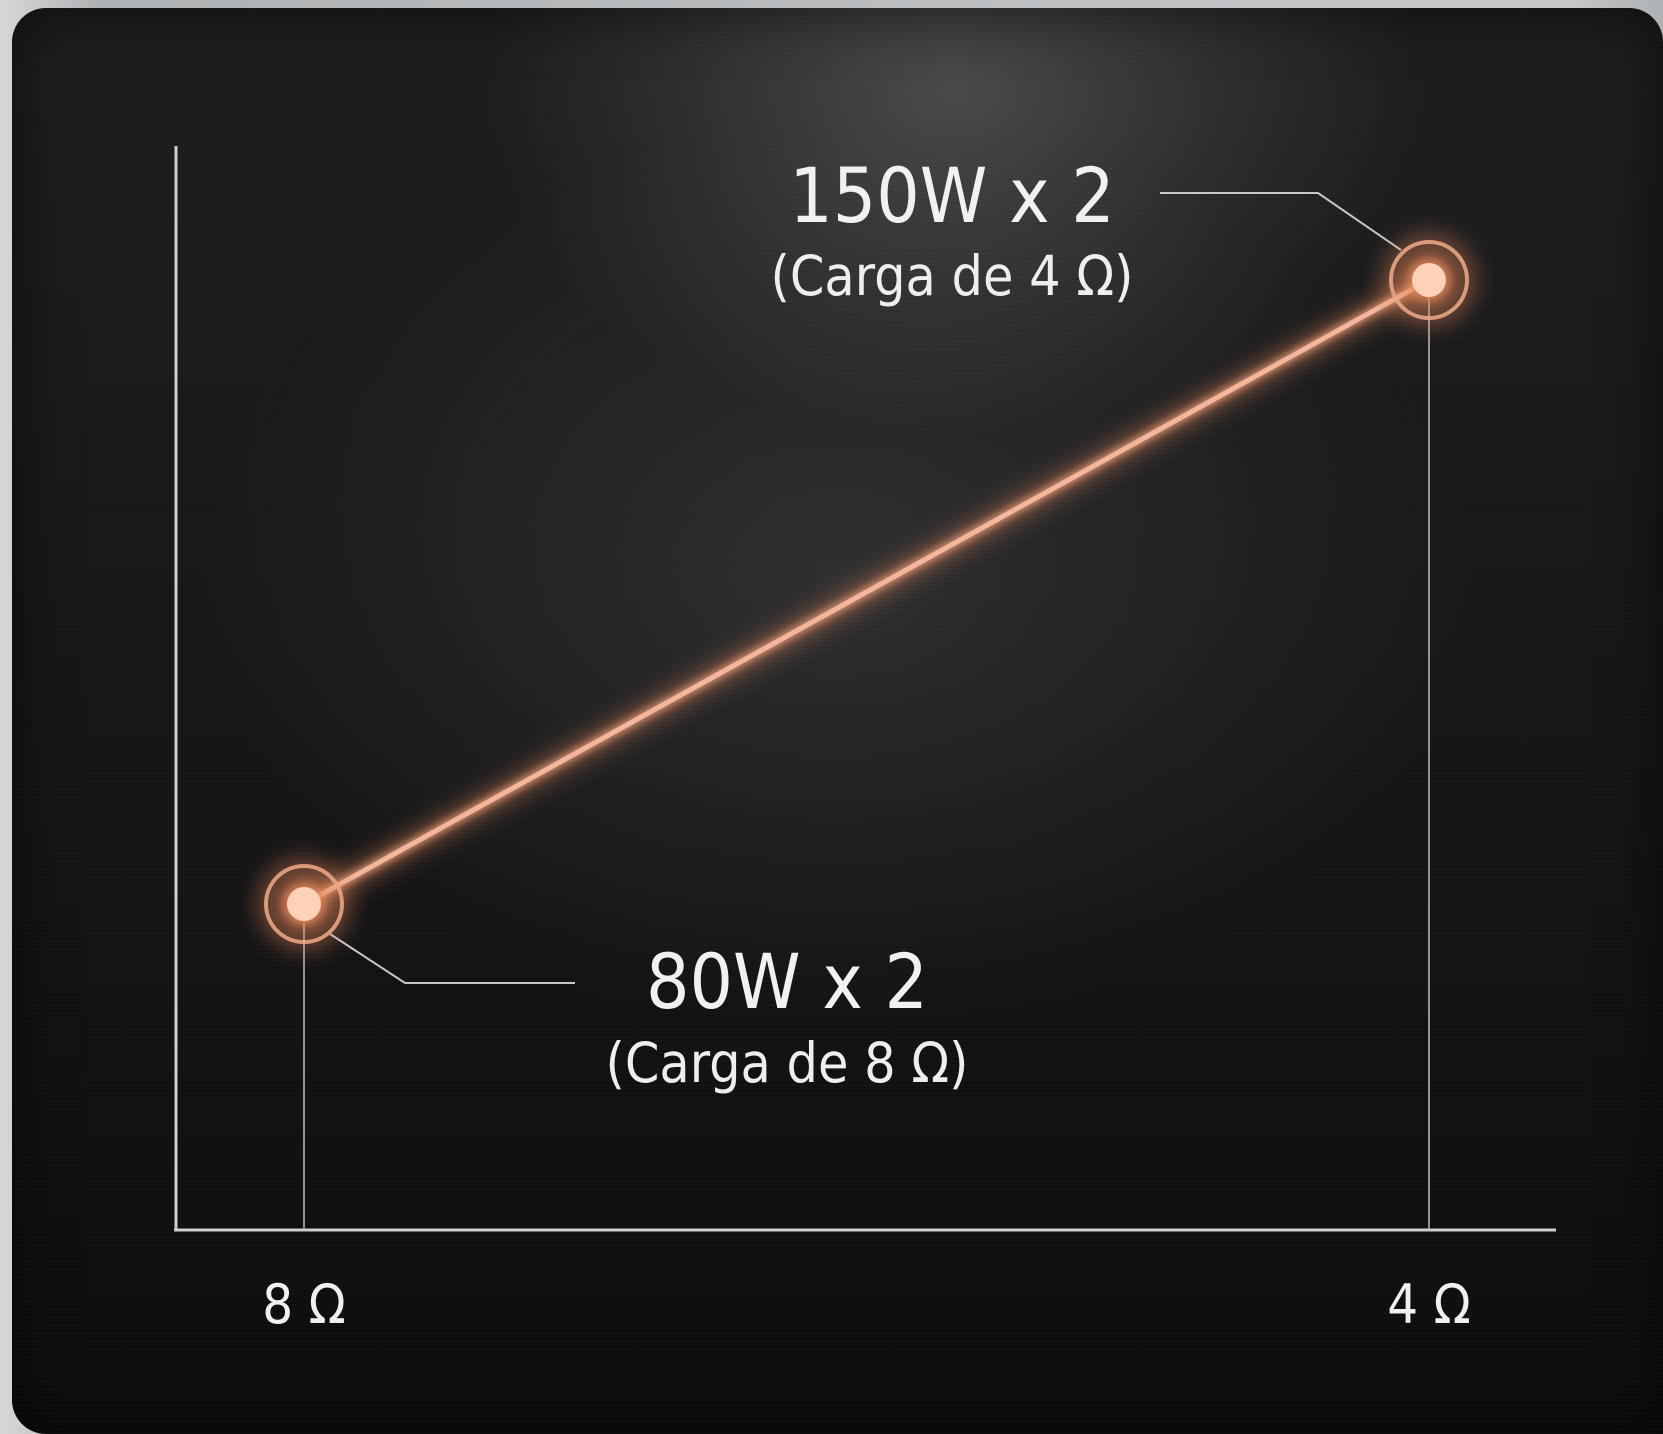  What do you see at coordinates (951, 195) in the screenshot?
I see `data-label-150w: 150W x 2` at bounding box center [951, 195].